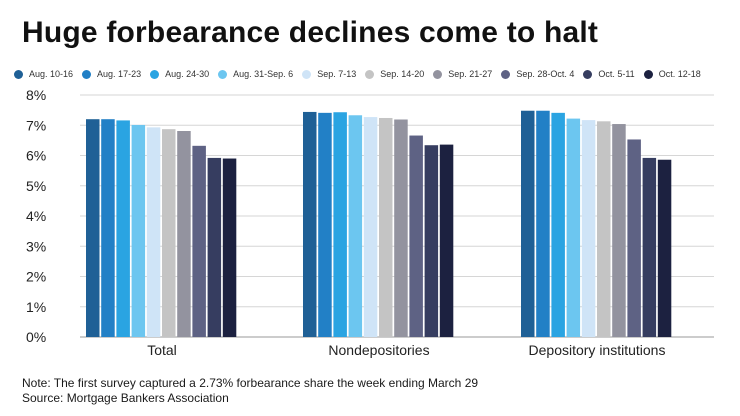 Image resolution: width=740 pixels, height=416 pixels. What do you see at coordinates (36, 156) in the screenshot?
I see `y-tick-label: 6%` at bounding box center [36, 156].